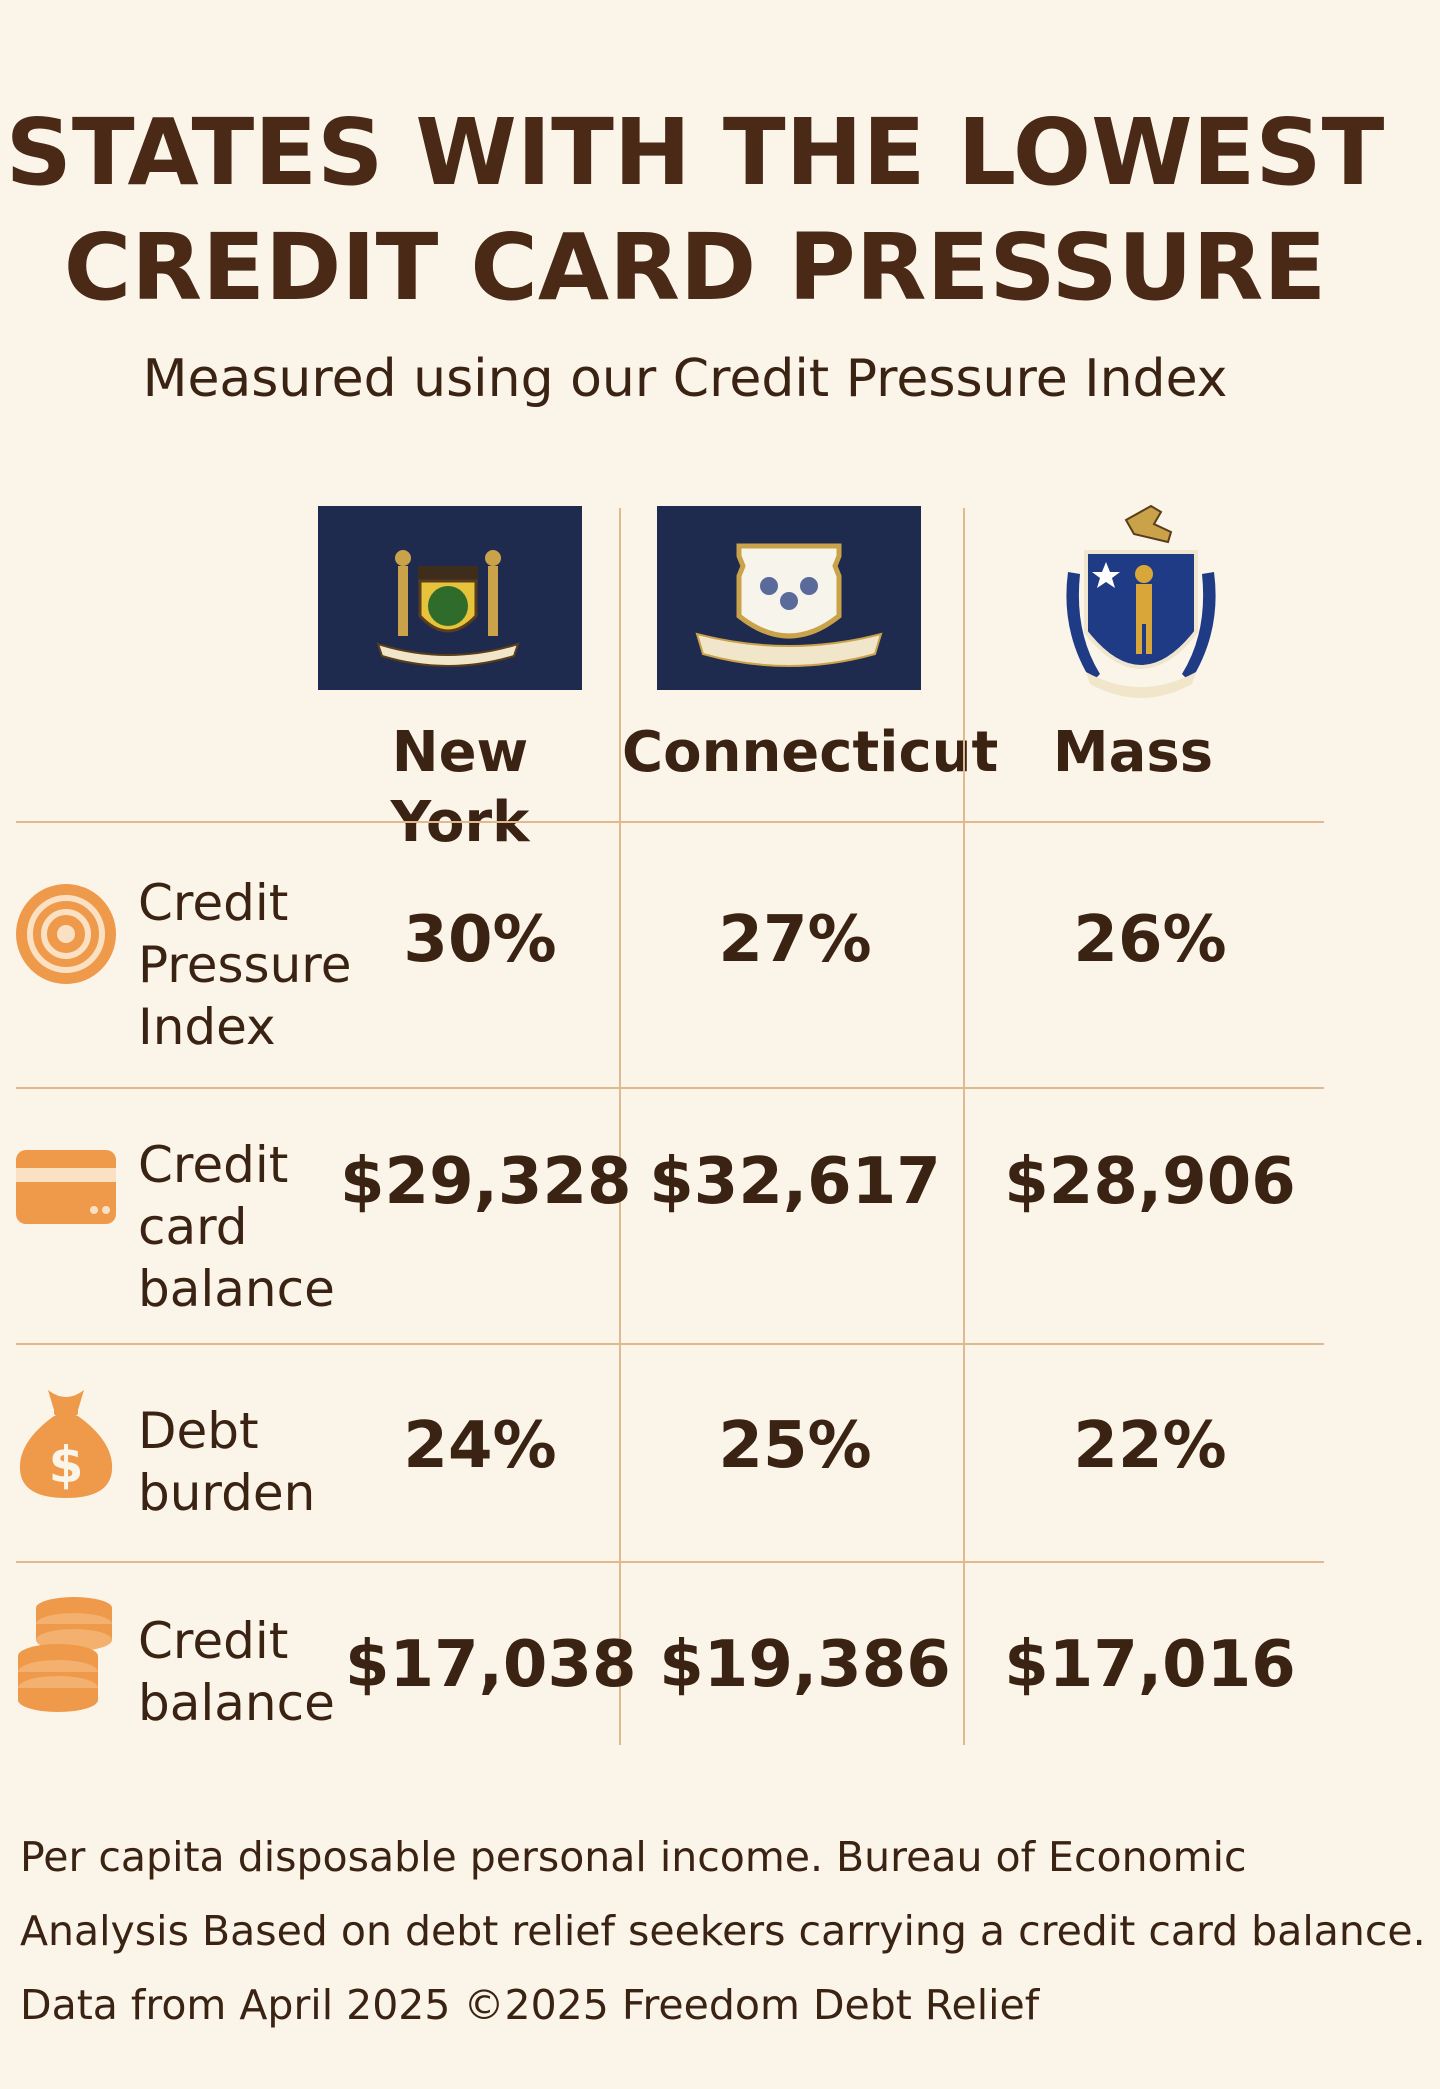 The height and width of the screenshot is (2089, 1440). I want to click on cell-ma-credit-pressure-index: 26%, so click(1150, 940).